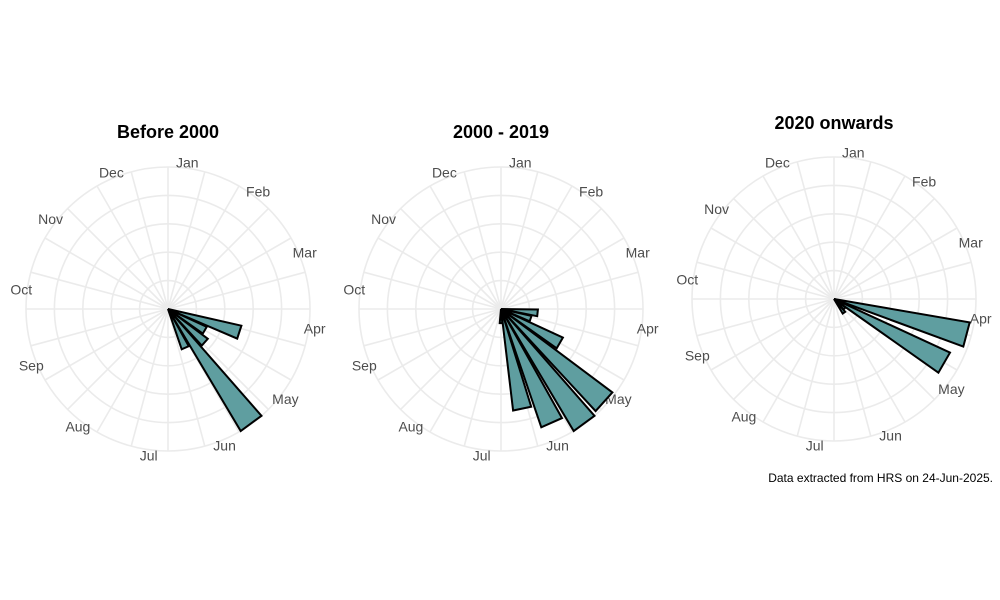  What do you see at coordinates (501, 132) in the screenshot?
I see `panel-title: 2000 - 2019` at bounding box center [501, 132].